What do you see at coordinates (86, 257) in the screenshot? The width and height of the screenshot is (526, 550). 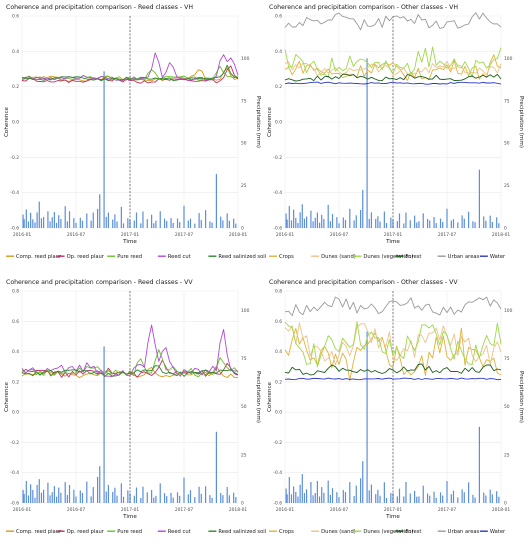 I see `legend-label: Op. reed plaur` at bounding box center [86, 257].